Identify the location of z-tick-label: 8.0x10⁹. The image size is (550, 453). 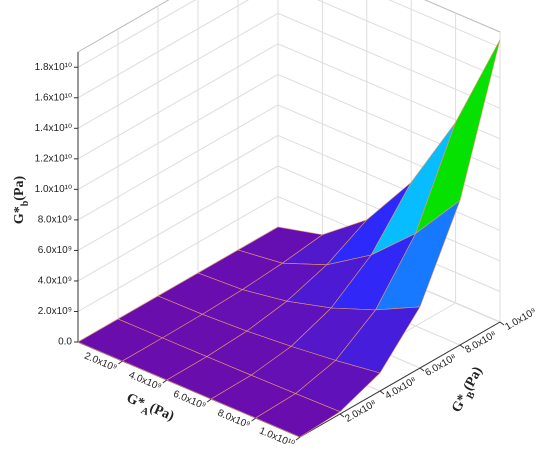
(55, 220).